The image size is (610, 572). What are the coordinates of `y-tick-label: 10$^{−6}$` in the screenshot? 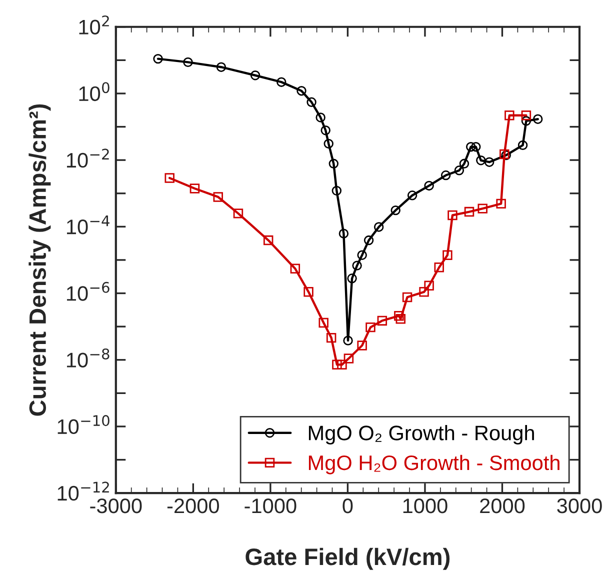 It's located at (88, 291).